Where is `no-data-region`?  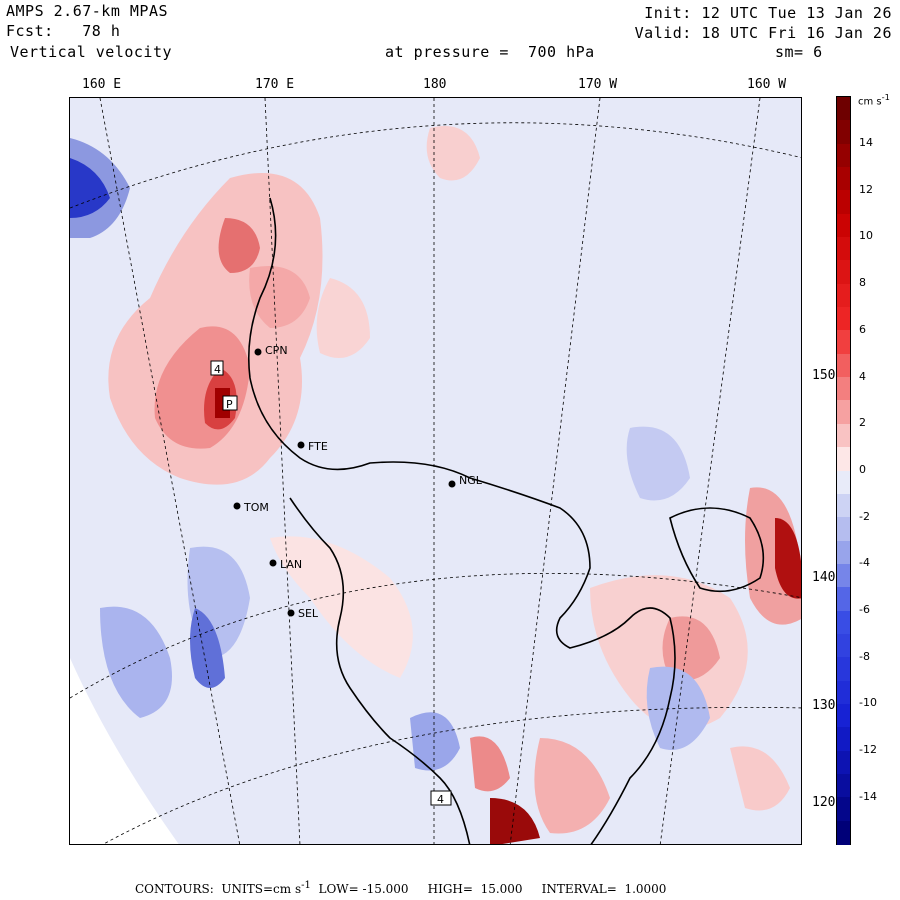 no-data-region is located at coordinates (124, 751).